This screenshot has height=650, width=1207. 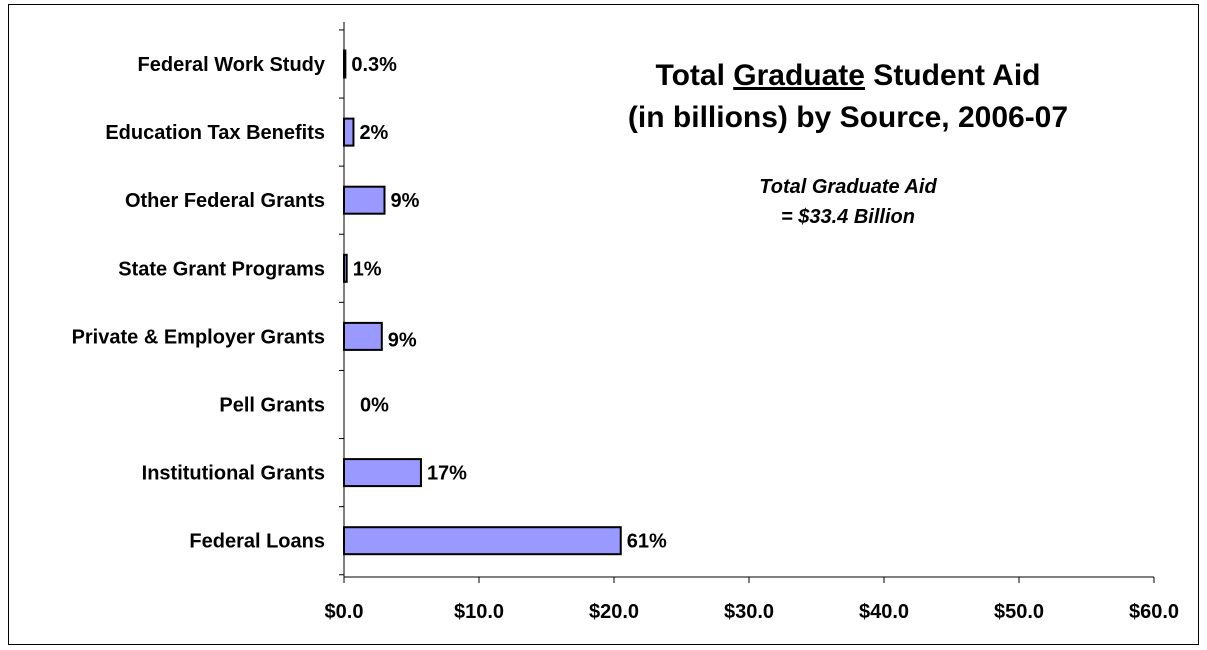 What do you see at coordinates (344, 612) in the screenshot?
I see `x-tick-label: $0.0` at bounding box center [344, 612].